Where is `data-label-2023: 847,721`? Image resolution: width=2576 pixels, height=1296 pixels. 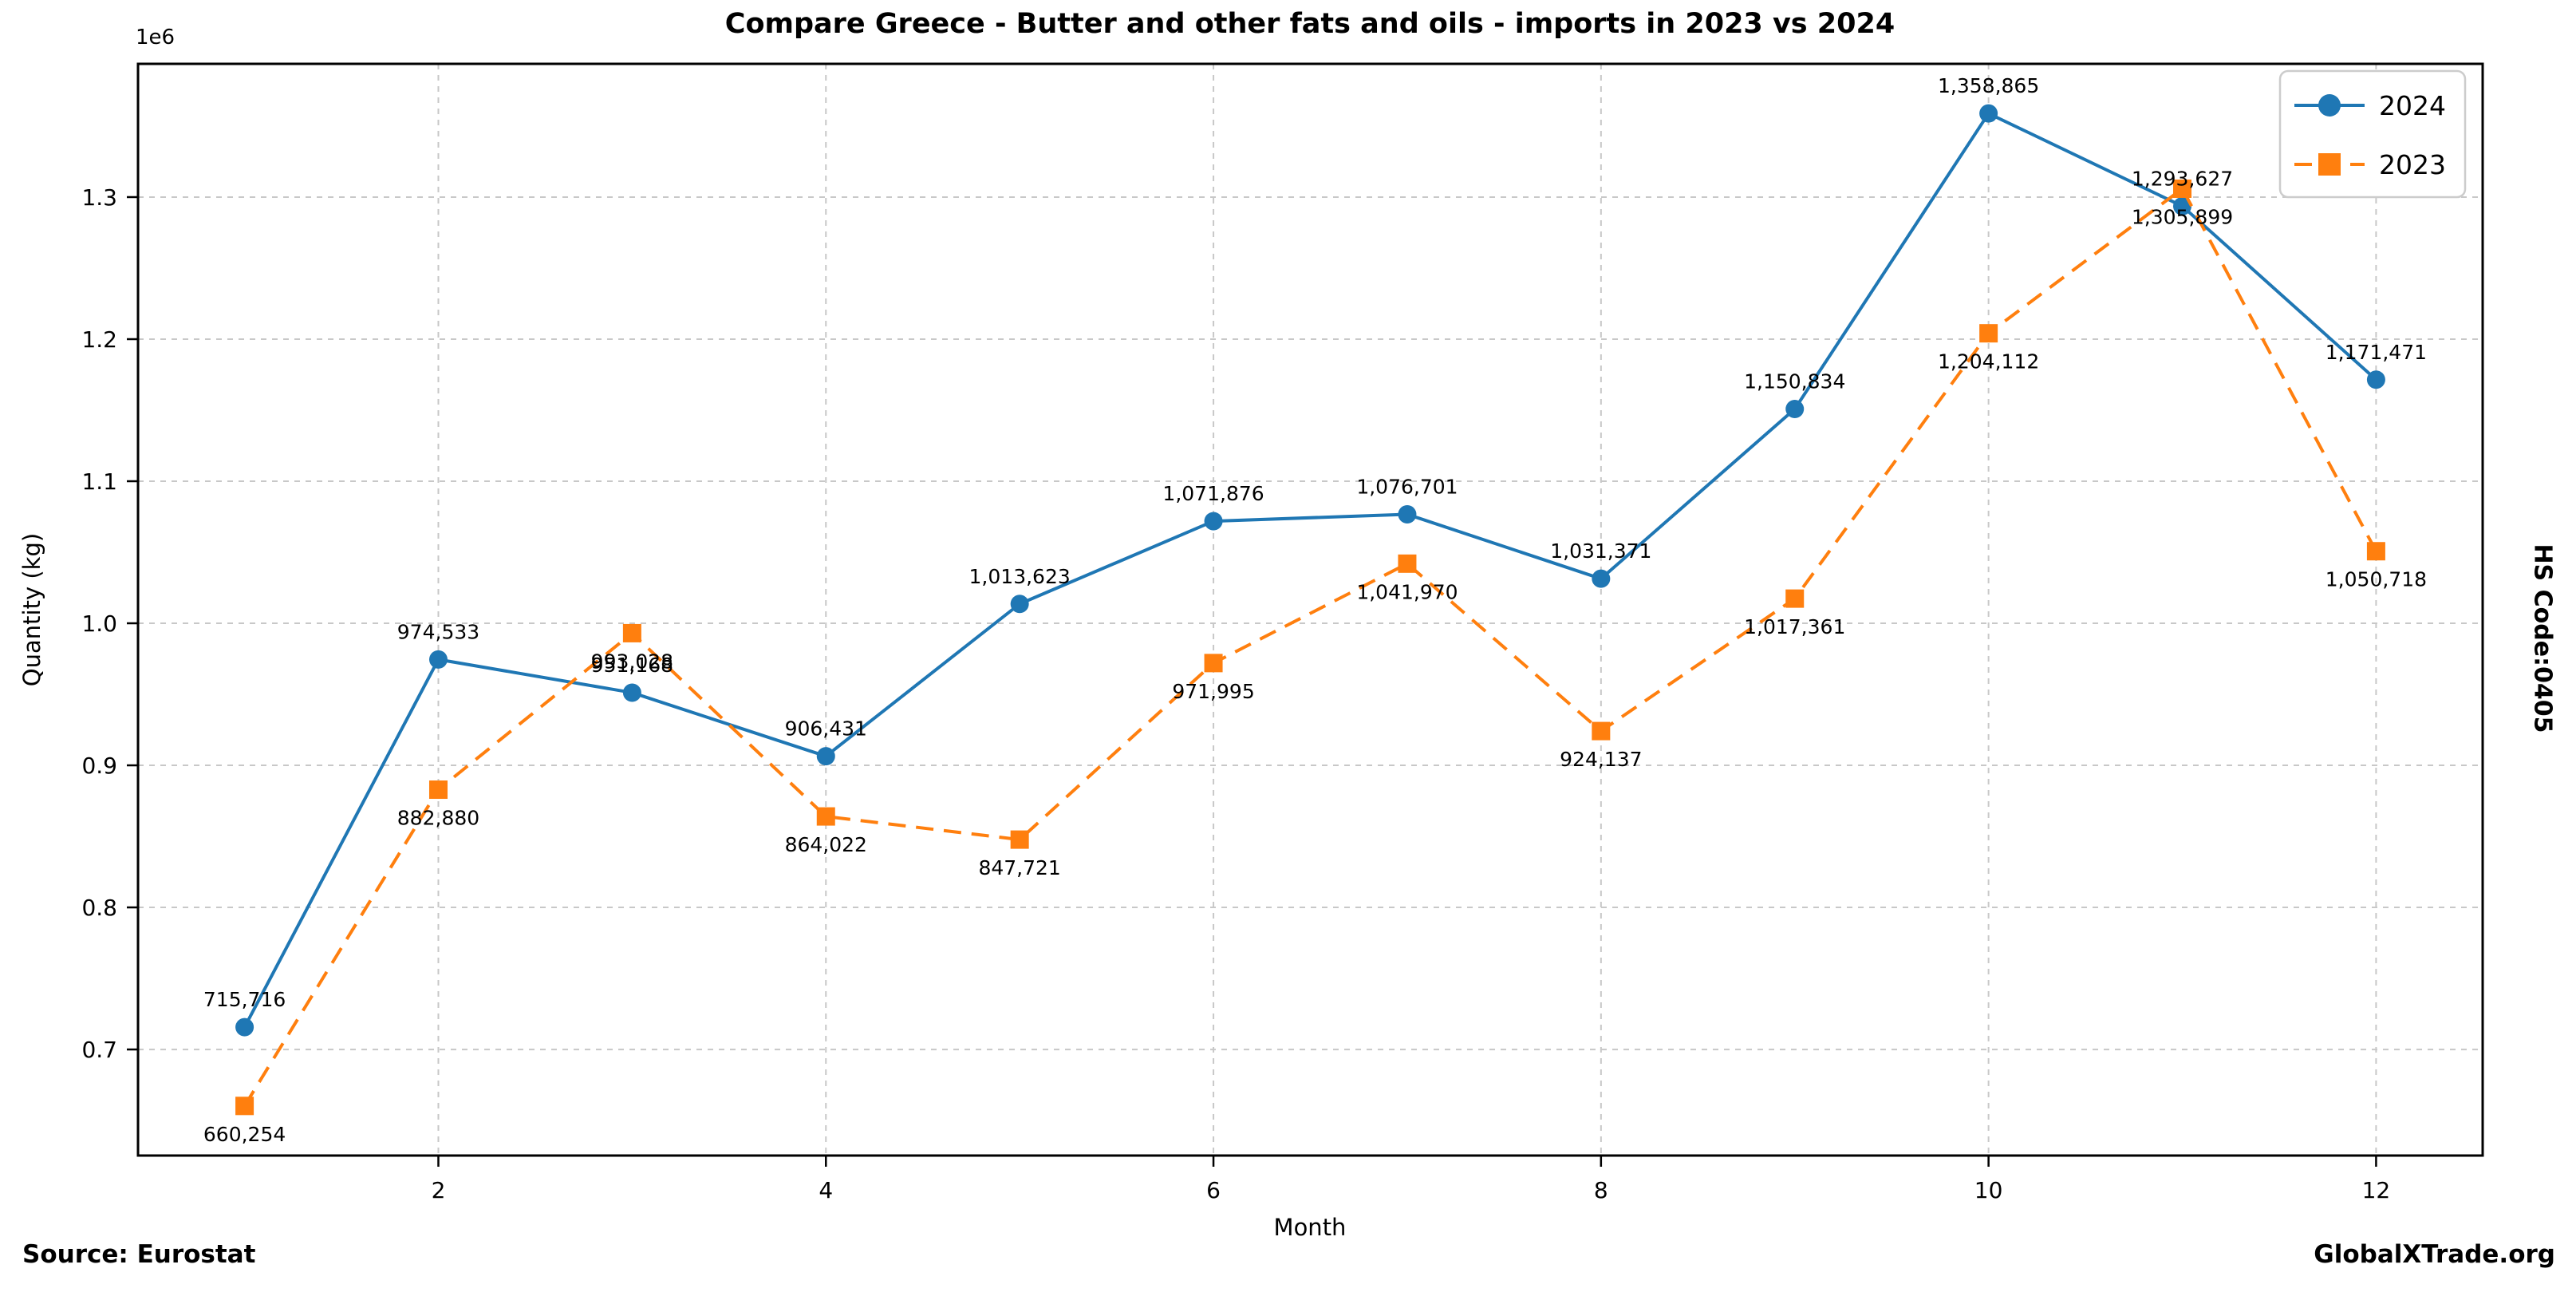
data-label-2023: 847,721 is located at coordinates (1019, 868).